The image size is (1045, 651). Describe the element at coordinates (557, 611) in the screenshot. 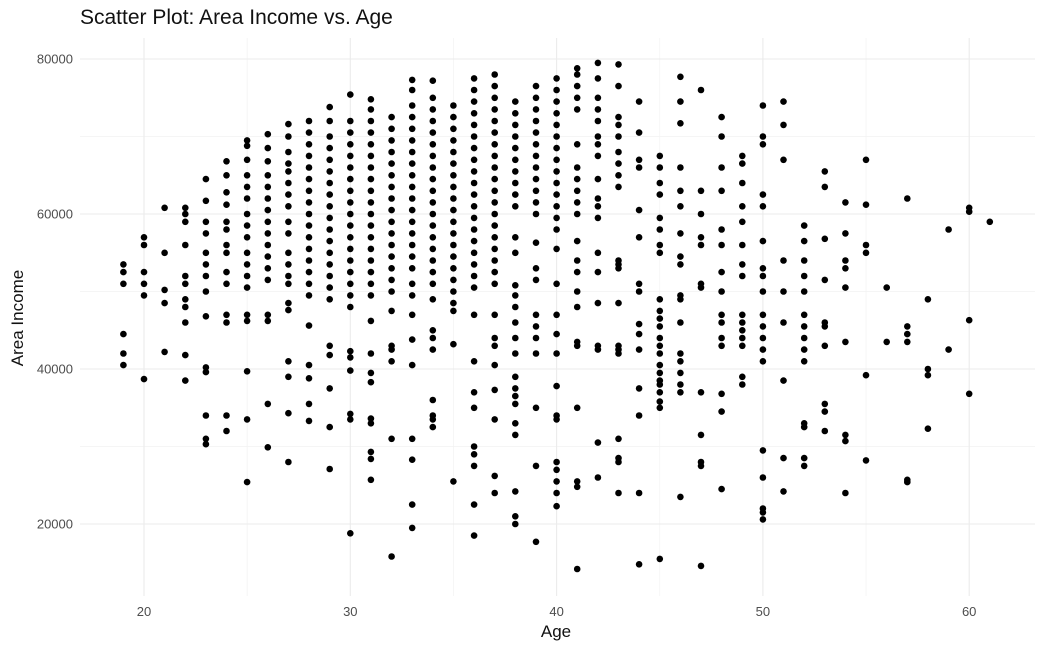

I see `x-axis-ticks: 20 30 40 50 60` at that location.